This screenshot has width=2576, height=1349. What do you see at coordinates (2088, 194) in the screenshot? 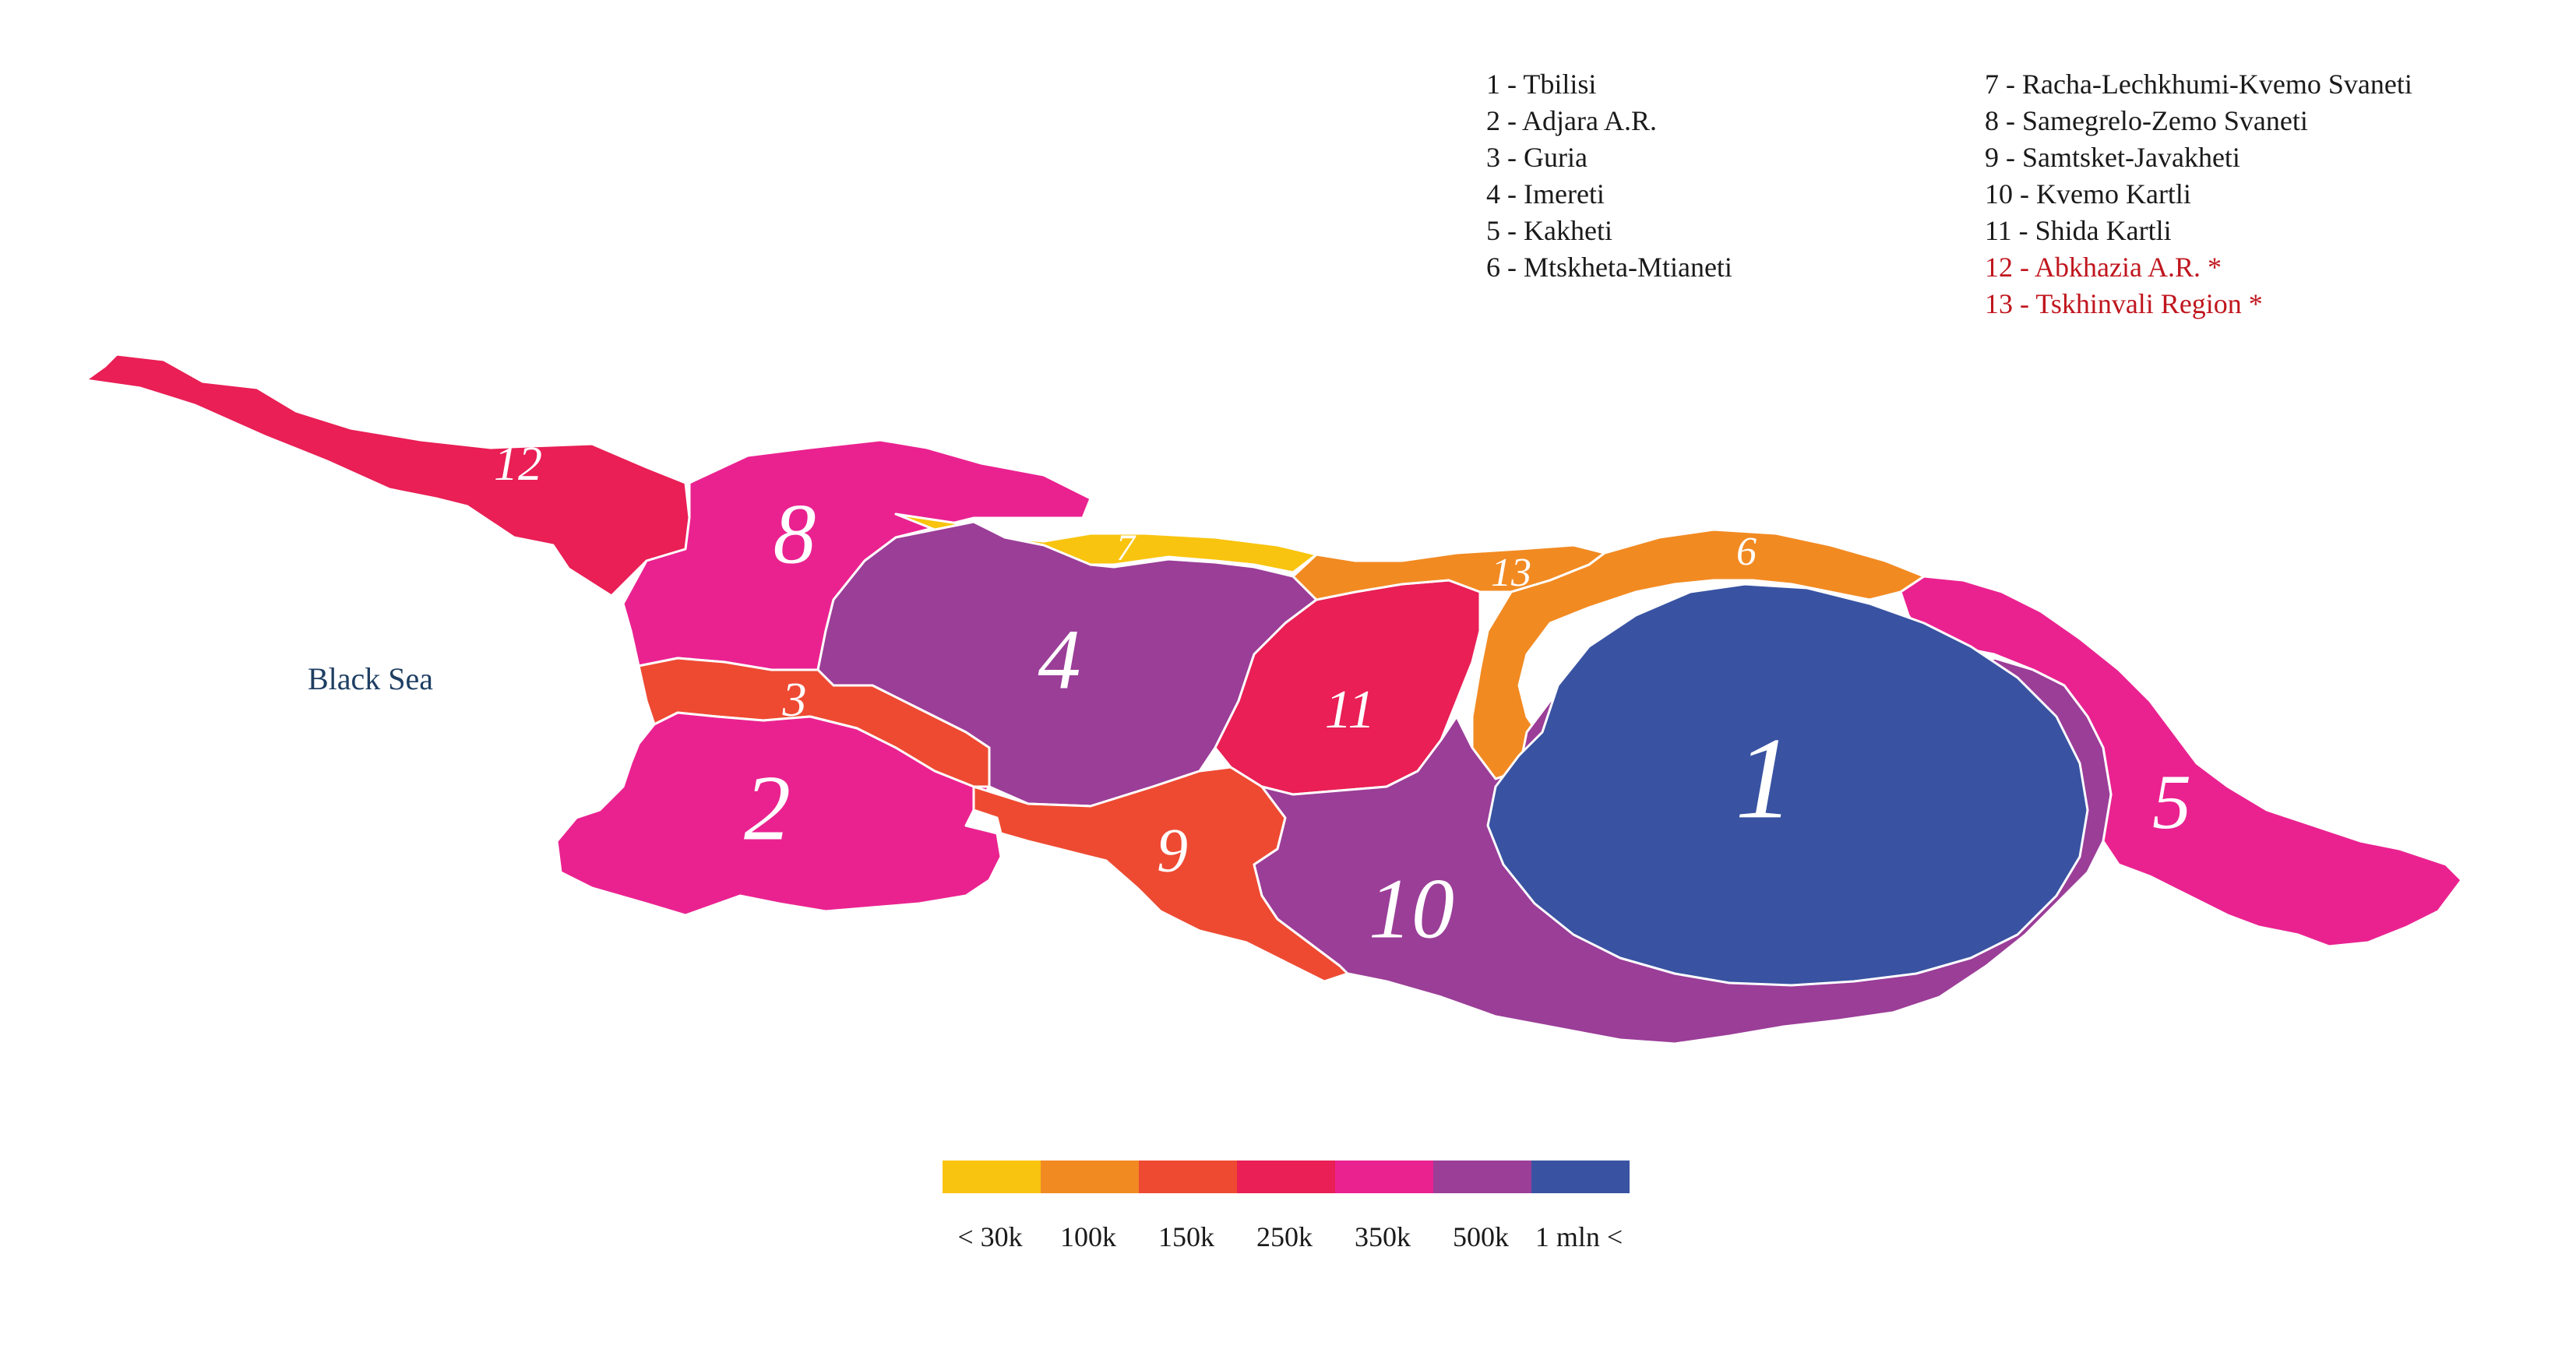
I see `legend-item-10: 10 - Kvemo Kartli` at bounding box center [2088, 194].